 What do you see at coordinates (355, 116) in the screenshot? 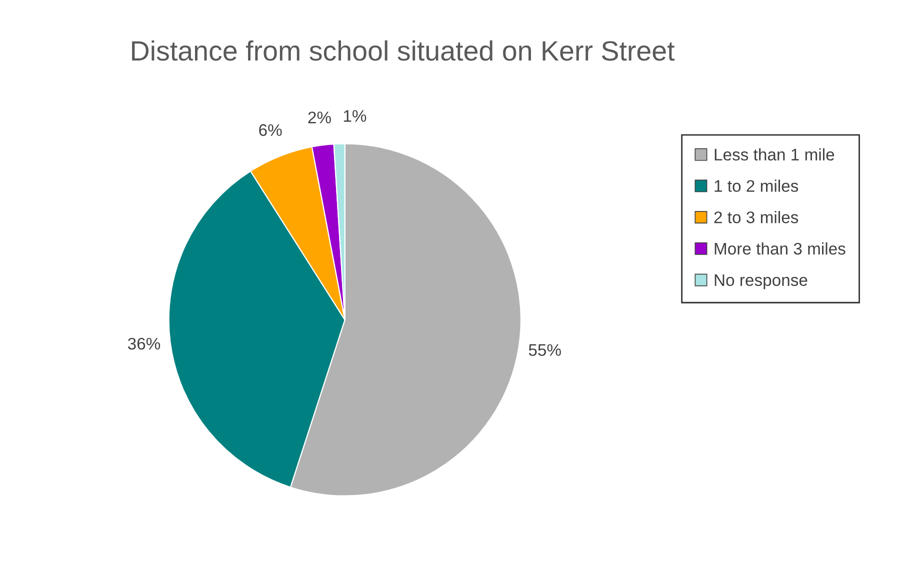
I see `data-label: 1%` at bounding box center [355, 116].